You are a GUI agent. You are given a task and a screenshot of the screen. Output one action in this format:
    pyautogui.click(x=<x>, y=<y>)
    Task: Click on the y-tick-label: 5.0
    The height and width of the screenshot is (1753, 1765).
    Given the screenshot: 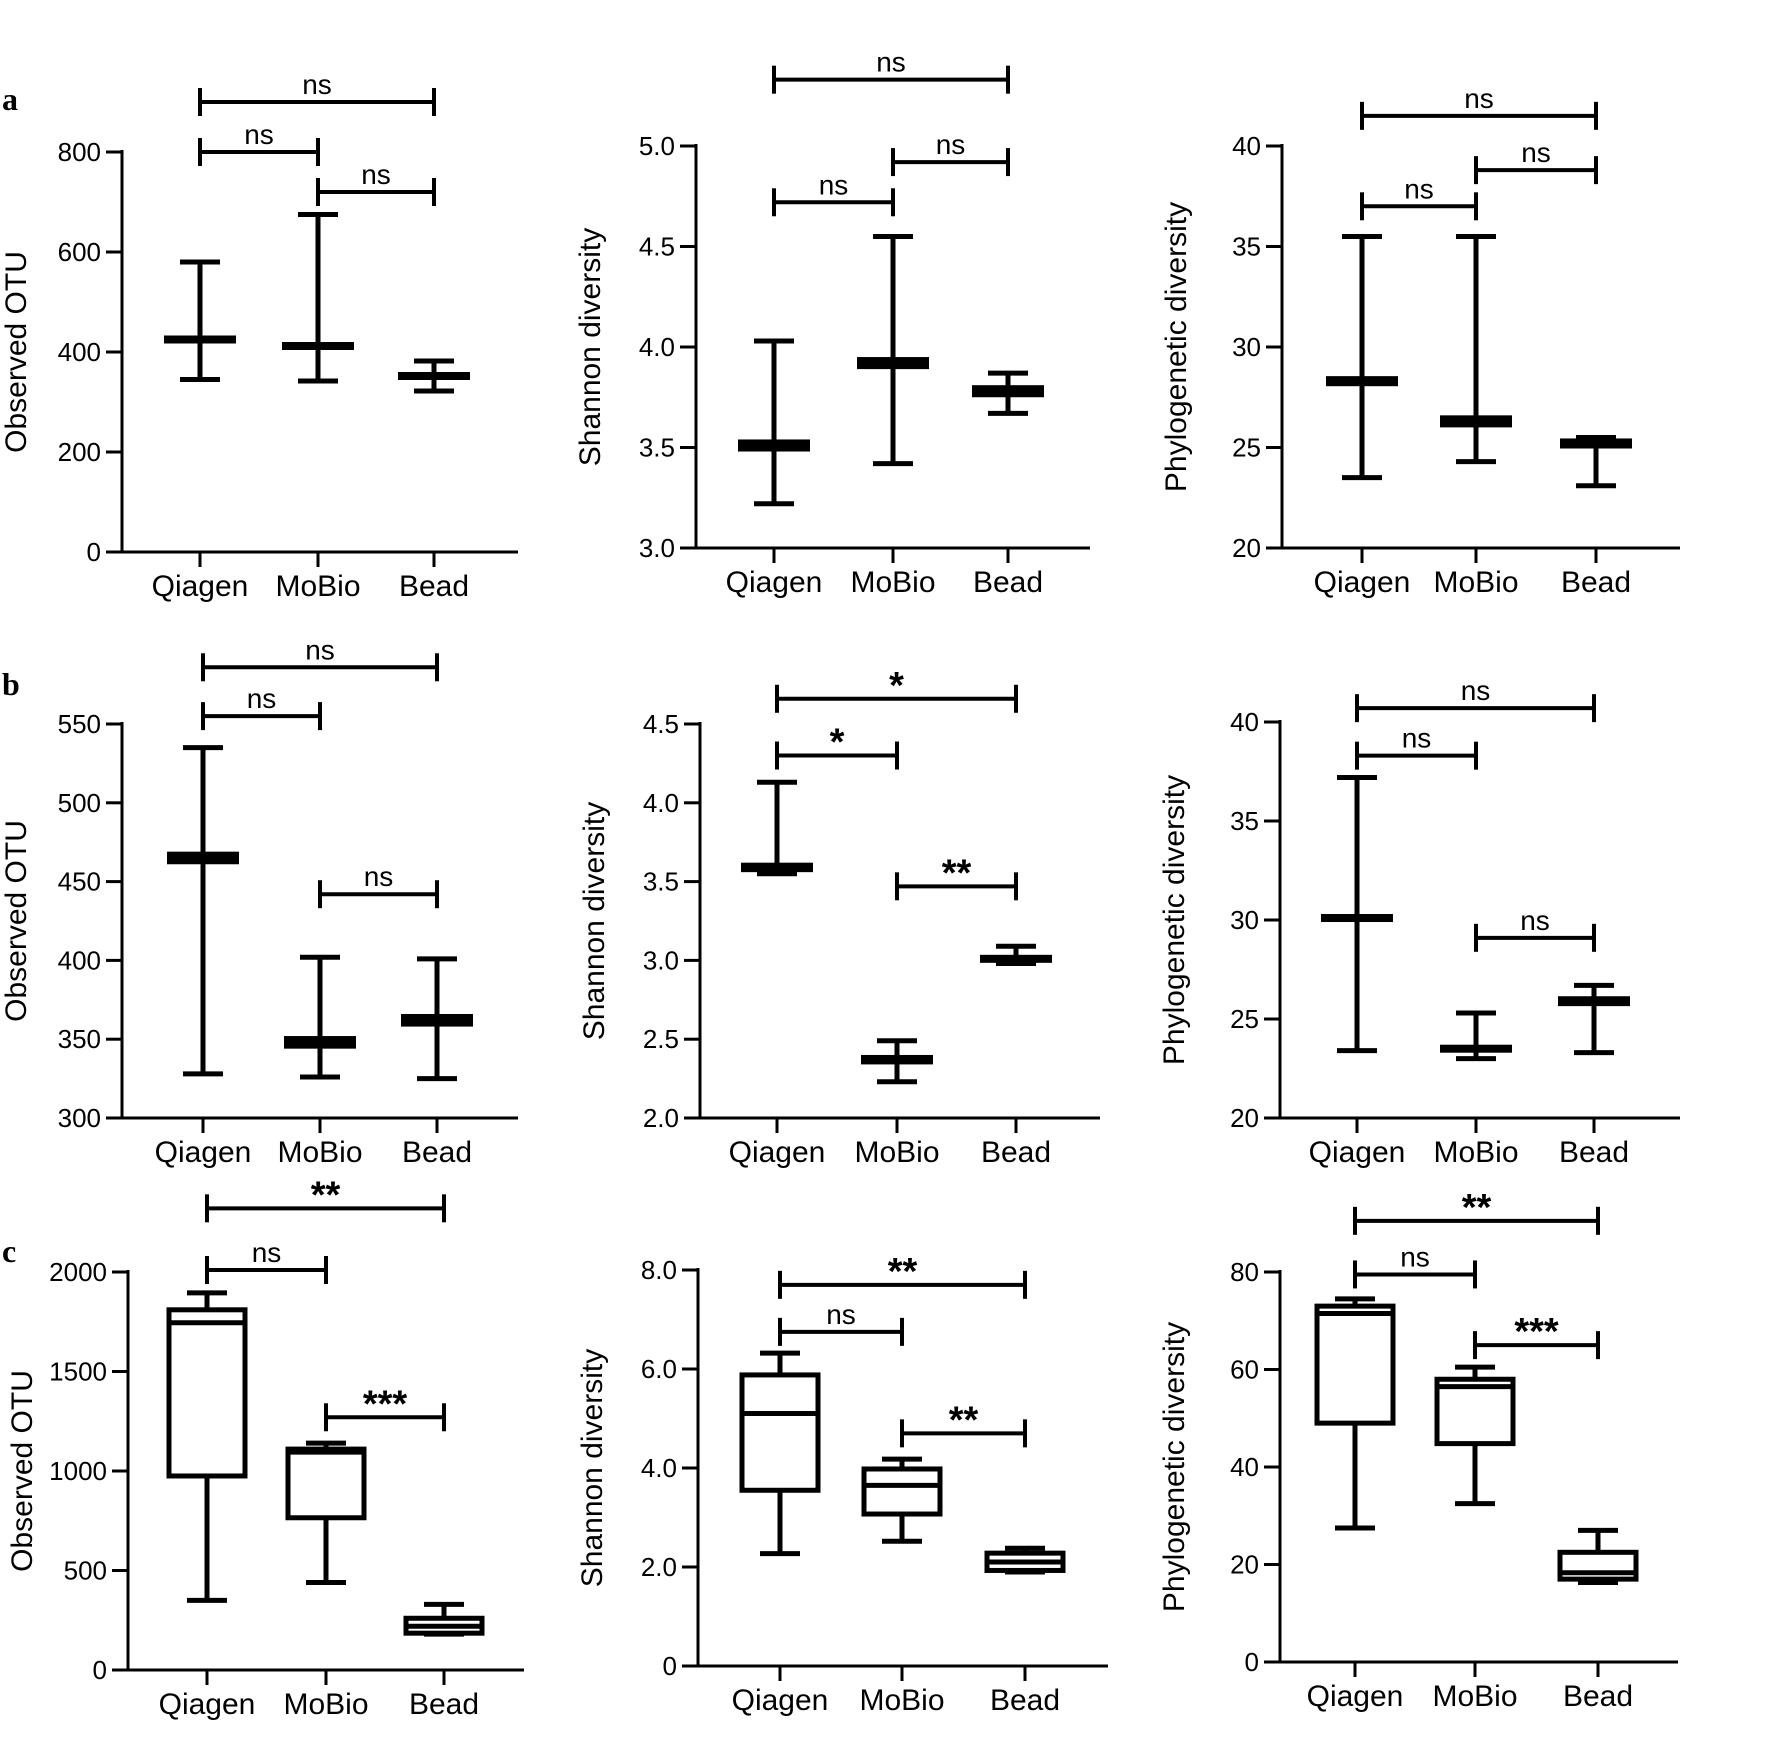 What is the action you would take?
    pyautogui.click(x=657, y=146)
    